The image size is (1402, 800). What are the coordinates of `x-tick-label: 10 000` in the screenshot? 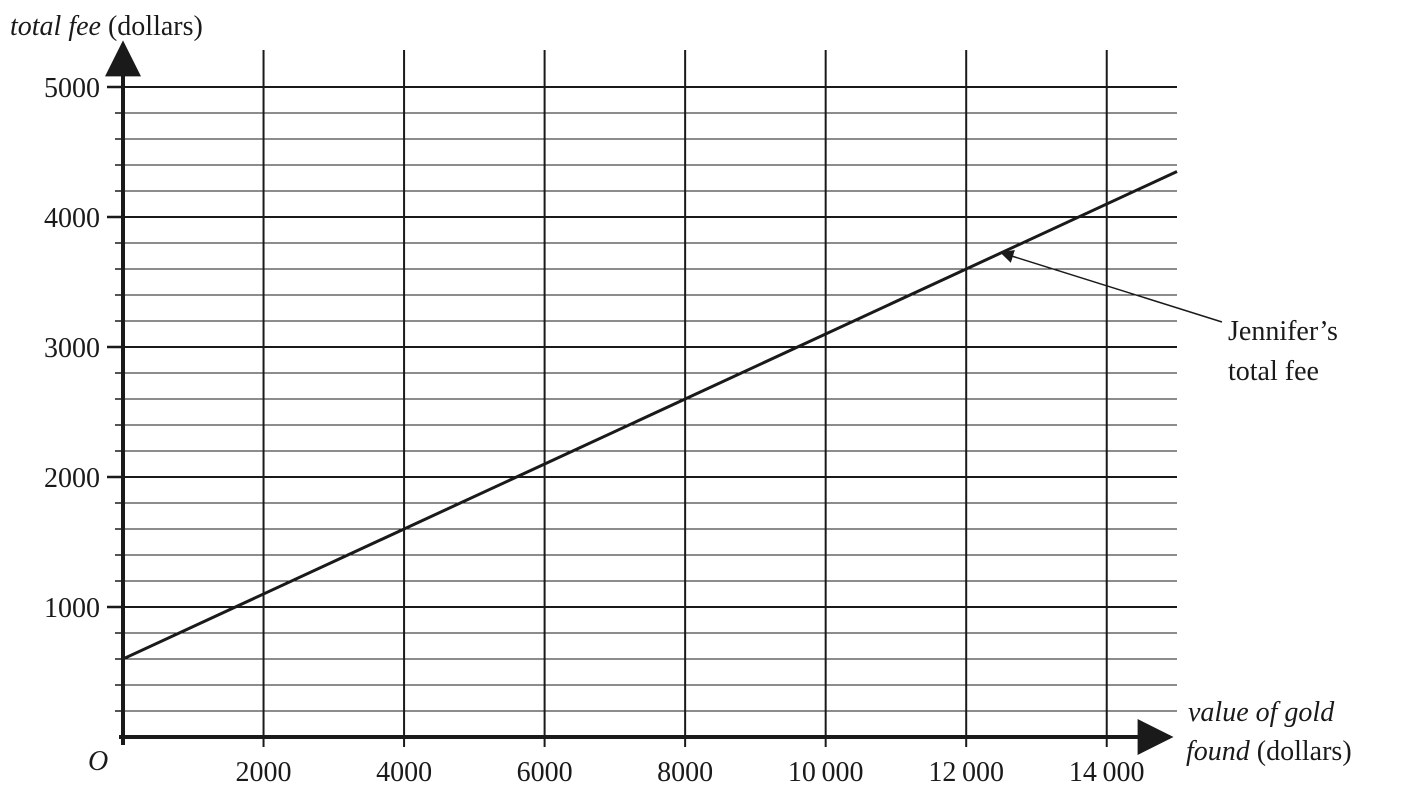 It's located at (826, 772).